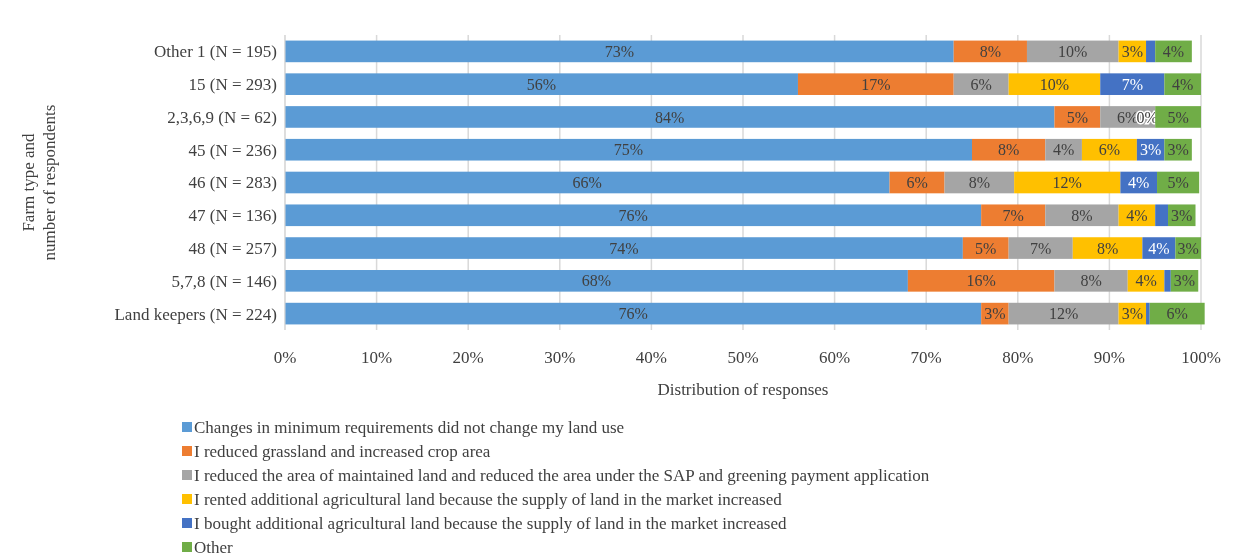 The width and height of the screenshot is (1258, 557). Describe the element at coordinates (835, 357) in the screenshot. I see `x-tick-label: 60%` at that location.